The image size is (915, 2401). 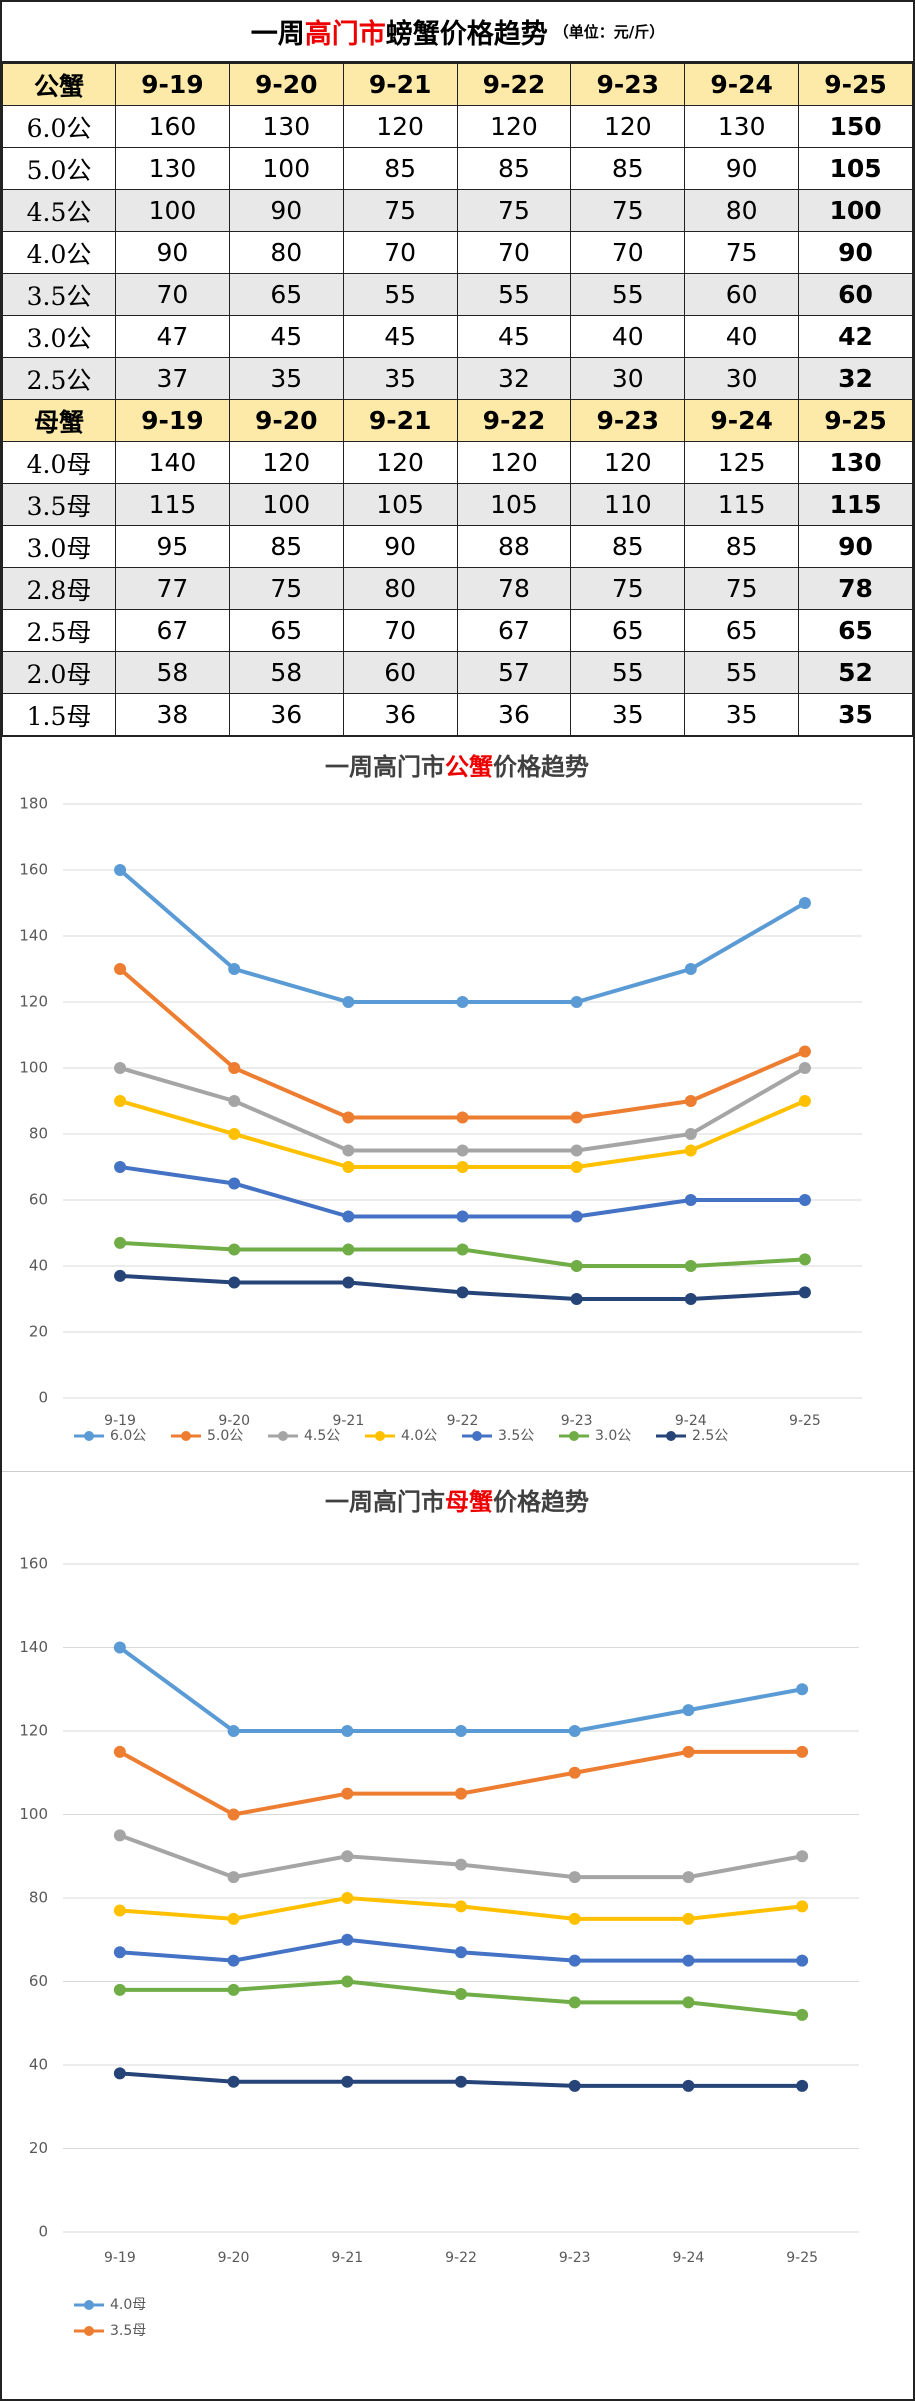 What do you see at coordinates (385, 766) in the screenshot?
I see `title-part: 一周高门市` at bounding box center [385, 766].